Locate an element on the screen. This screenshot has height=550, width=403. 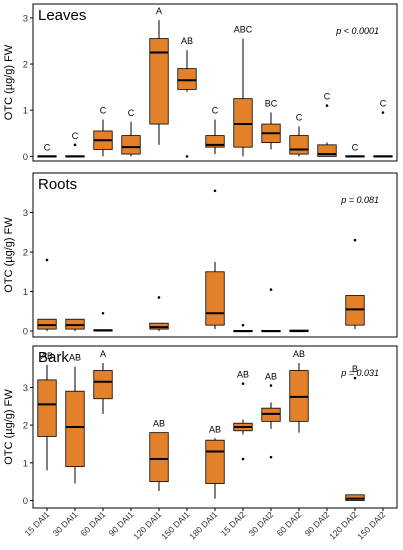
box-30-dai2: AB is located at coordinates (271, 415).